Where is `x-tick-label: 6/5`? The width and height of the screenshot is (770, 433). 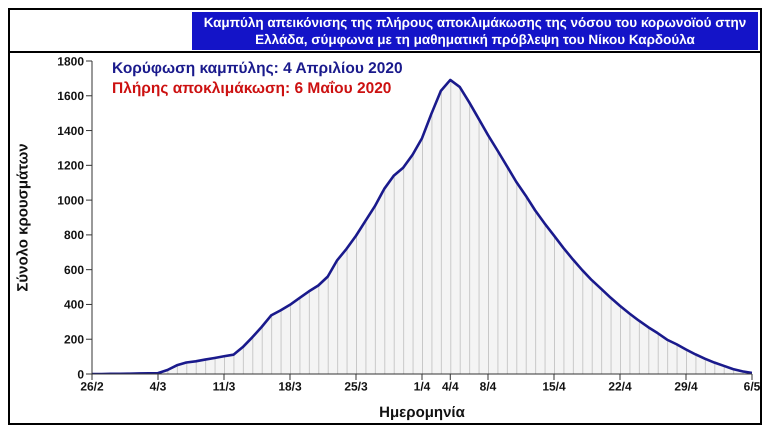
x-tick-label: 6/5 is located at coordinates (752, 387).